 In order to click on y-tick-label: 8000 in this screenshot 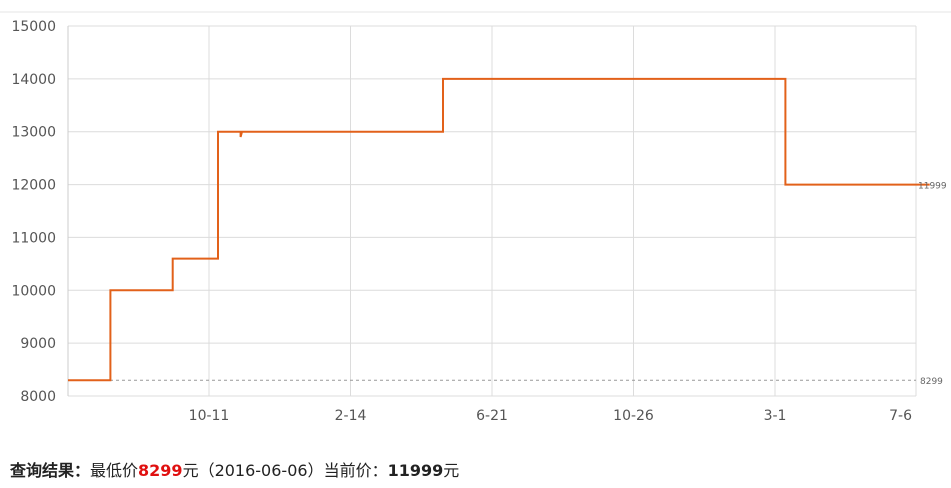, I will do `click(38, 397)`.